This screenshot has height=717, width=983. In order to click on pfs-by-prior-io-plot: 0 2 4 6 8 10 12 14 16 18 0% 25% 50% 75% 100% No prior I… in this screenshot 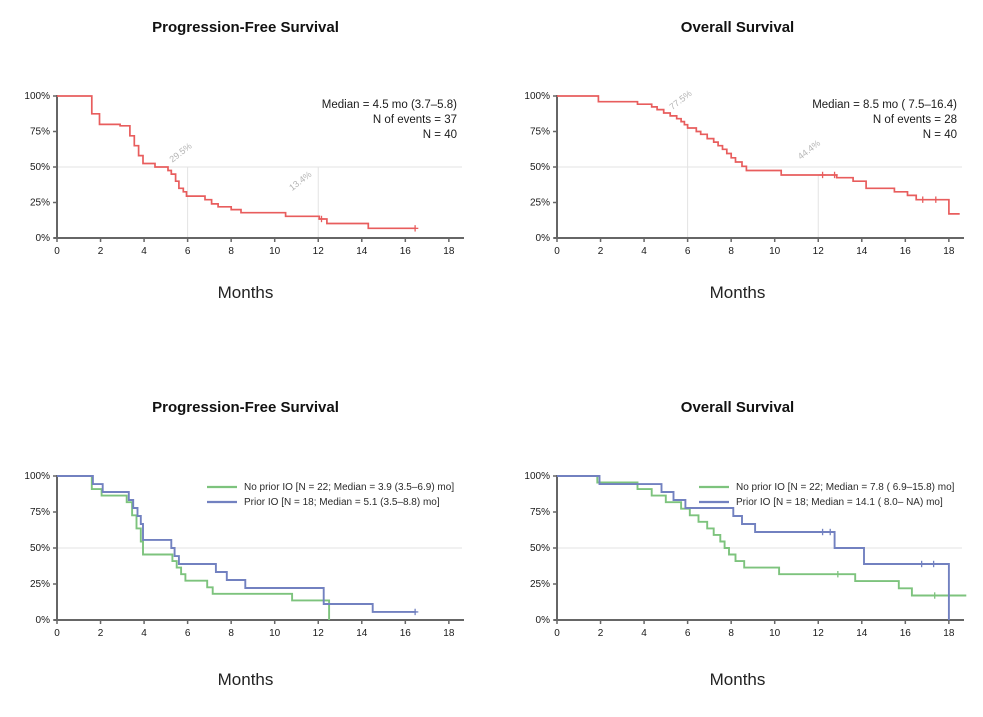, I will do `click(244, 555)`.